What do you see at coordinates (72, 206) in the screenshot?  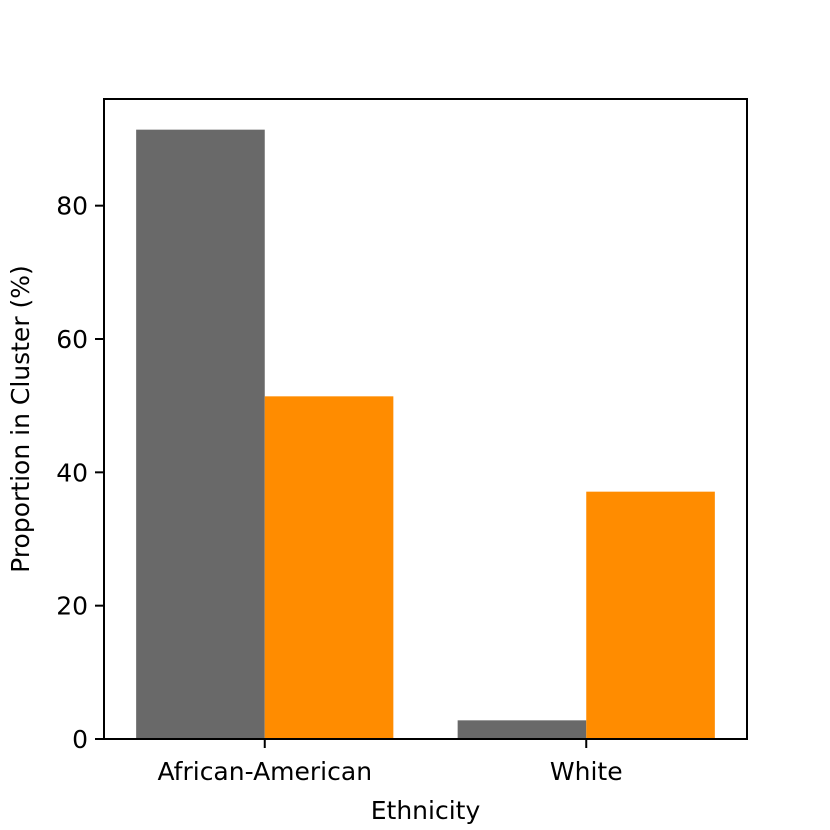 I see `y-tick-label: 80` at bounding box center [72, 206].